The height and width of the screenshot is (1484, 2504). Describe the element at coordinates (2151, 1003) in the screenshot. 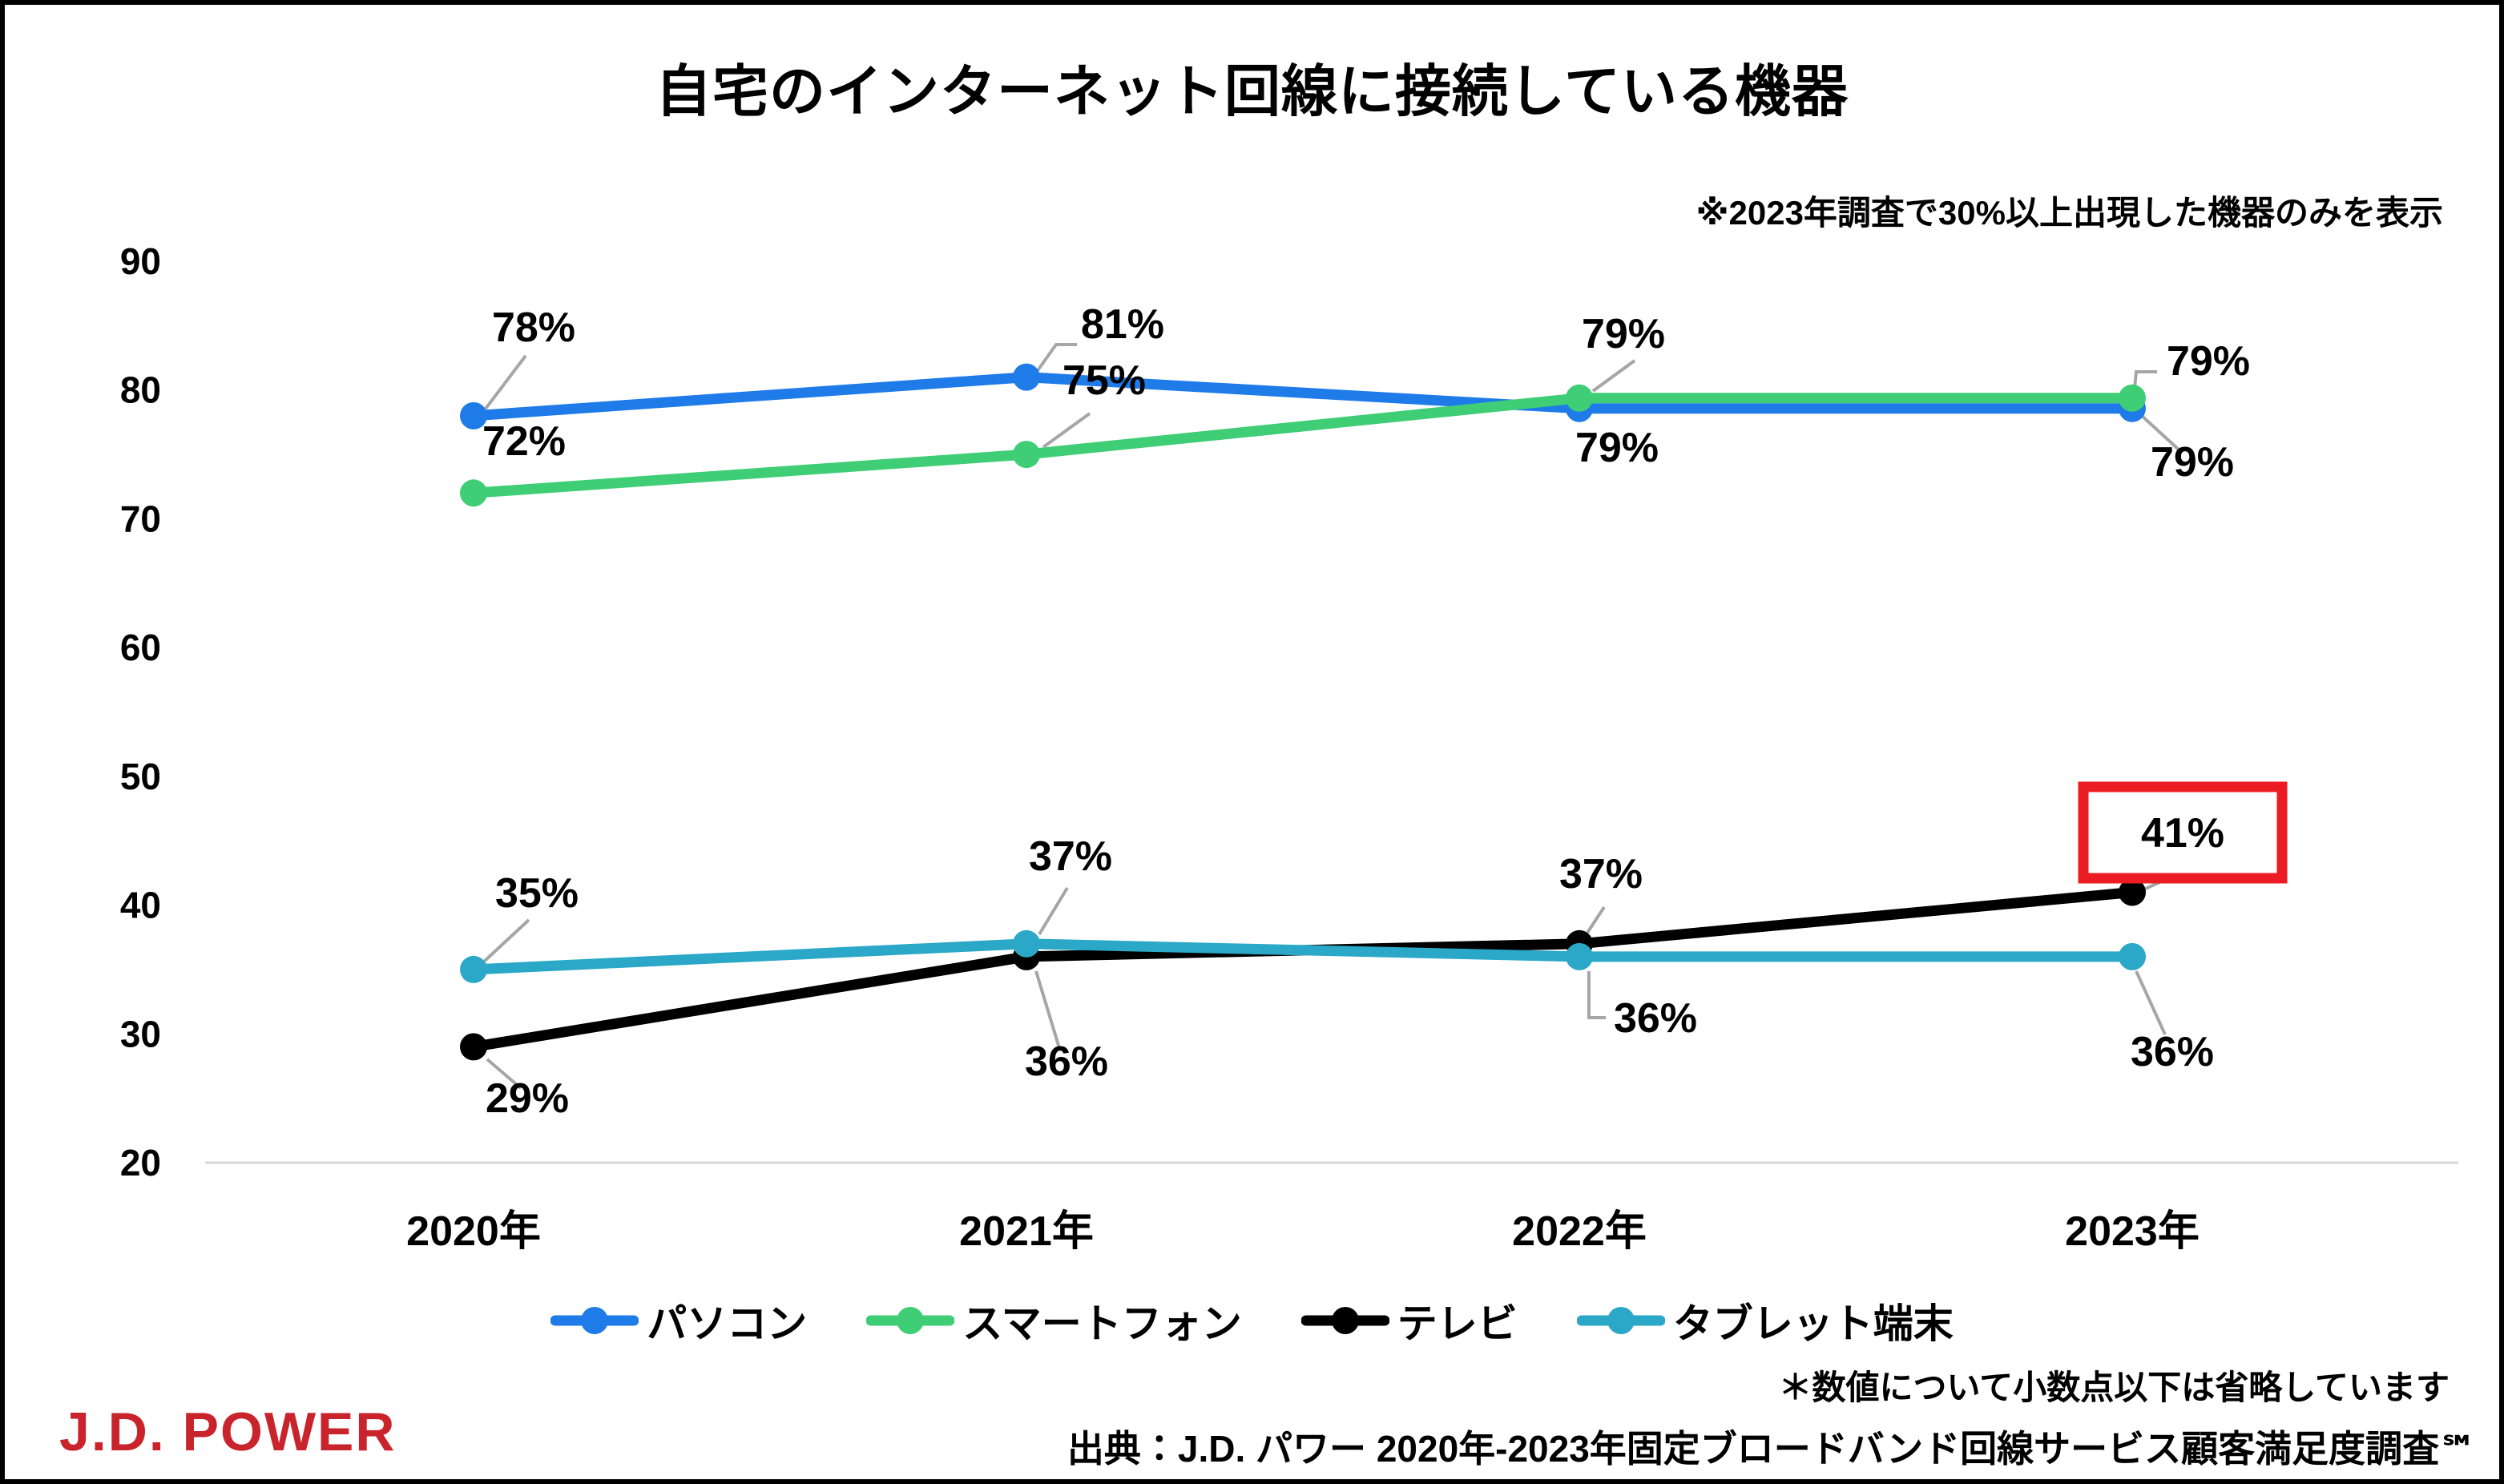

I see `leader-line-tablet-2023年` at that location.